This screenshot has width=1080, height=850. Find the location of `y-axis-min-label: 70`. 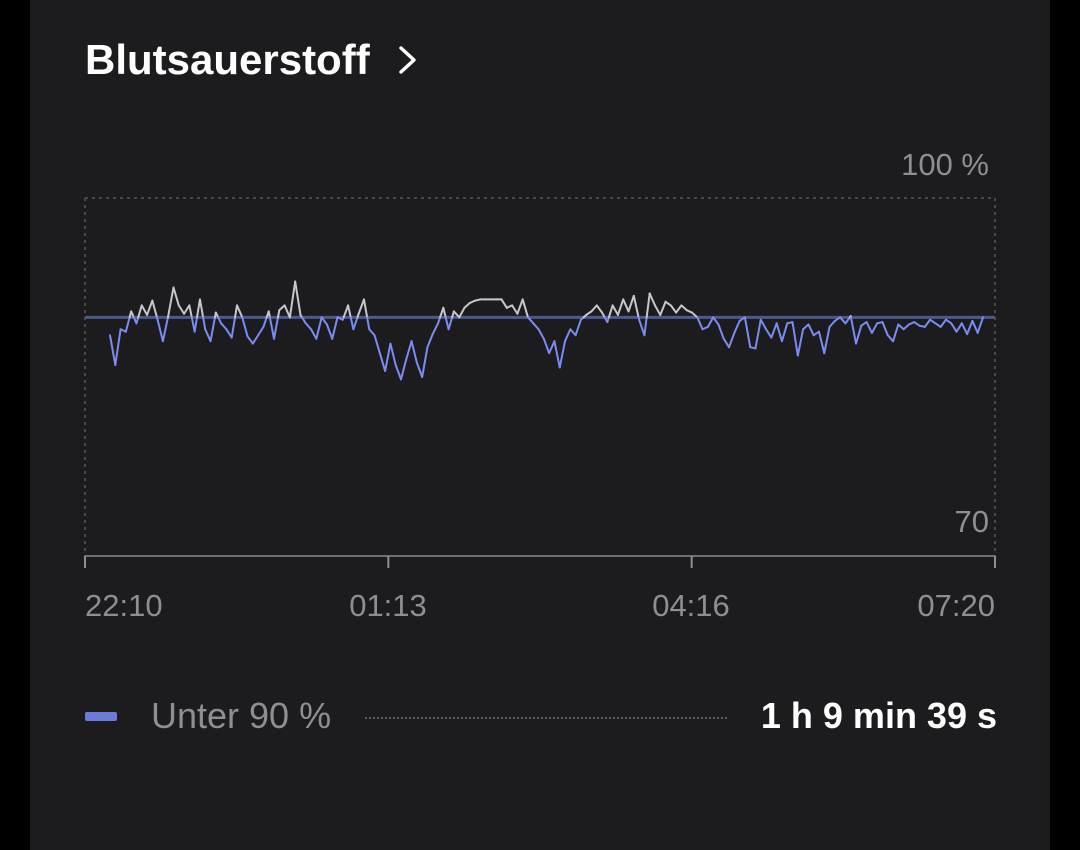

y-axis-min-label: 70 is located at coordinates (972, 521).